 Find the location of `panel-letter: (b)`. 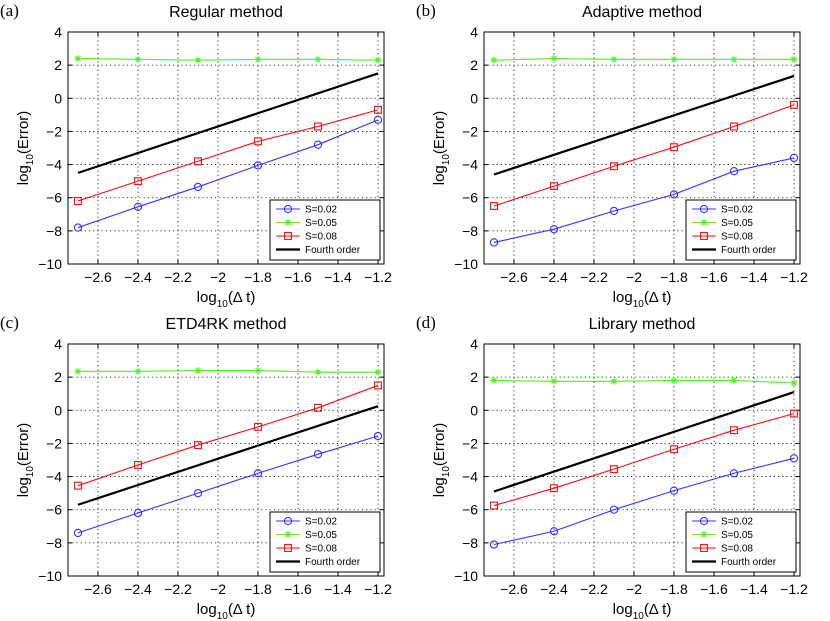

panel-letter: (b) is located at coordinates (426, 10).